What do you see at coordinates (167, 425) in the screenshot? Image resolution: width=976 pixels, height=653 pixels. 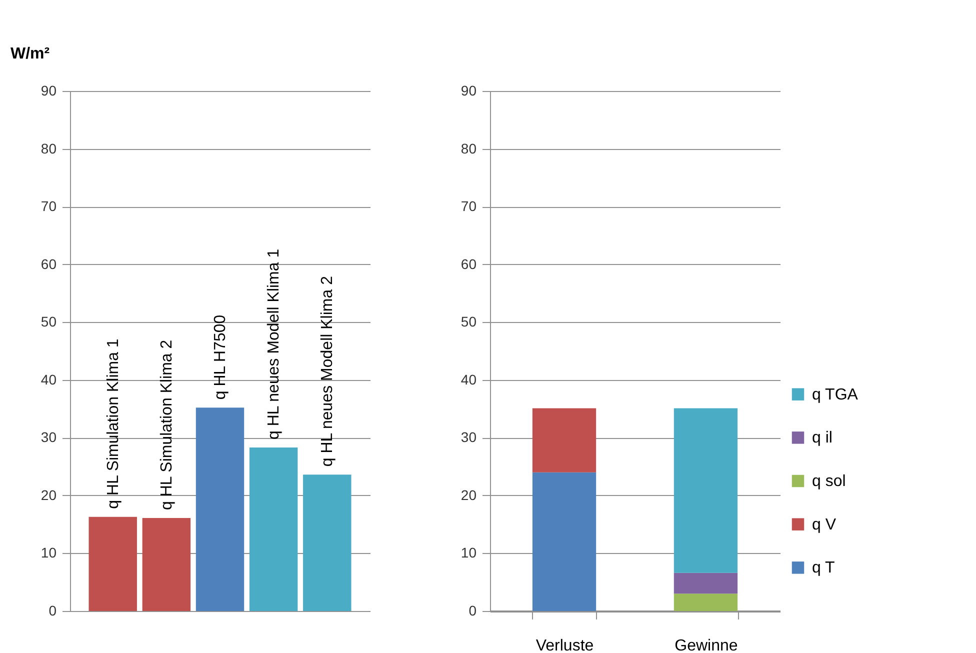 I see `x-tick-label: q HL Simulation Klima 2` at bounding box center [167, 425].